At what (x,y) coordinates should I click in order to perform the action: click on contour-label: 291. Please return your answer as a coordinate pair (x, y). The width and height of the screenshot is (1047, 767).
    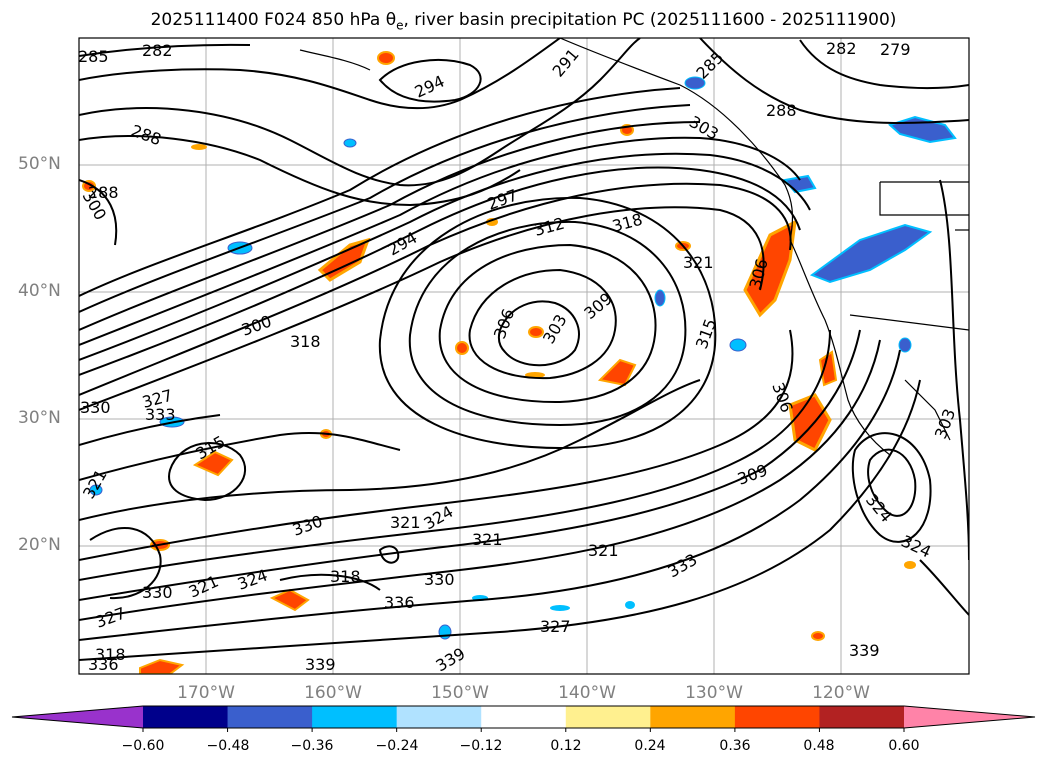
    Looking at the image, I should click on (566, 63).